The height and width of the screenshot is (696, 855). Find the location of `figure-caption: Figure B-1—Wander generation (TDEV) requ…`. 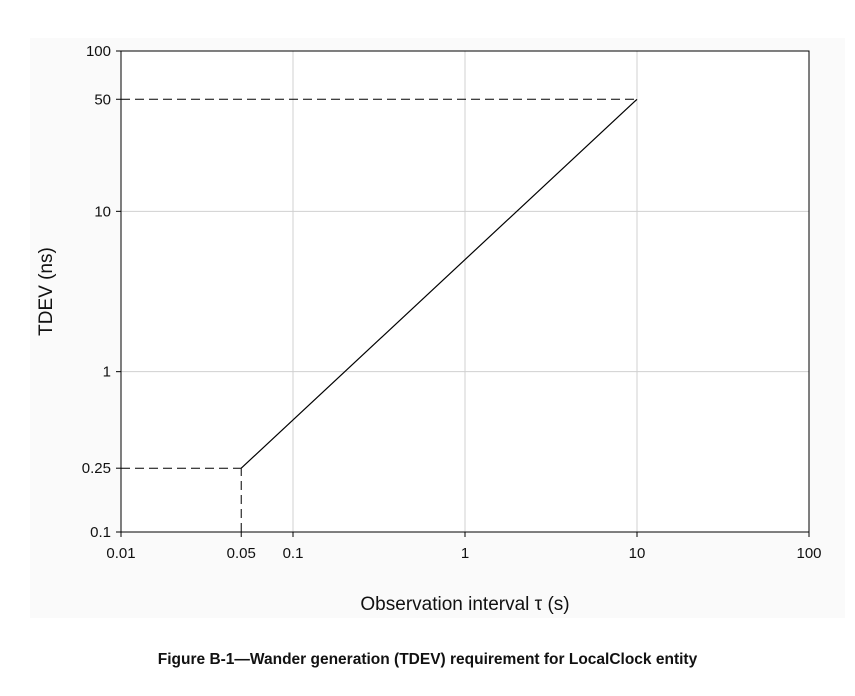

figure-caption: Figure B-1—Wander generation (TDEV) requ… is located at coordinates (427, 659).